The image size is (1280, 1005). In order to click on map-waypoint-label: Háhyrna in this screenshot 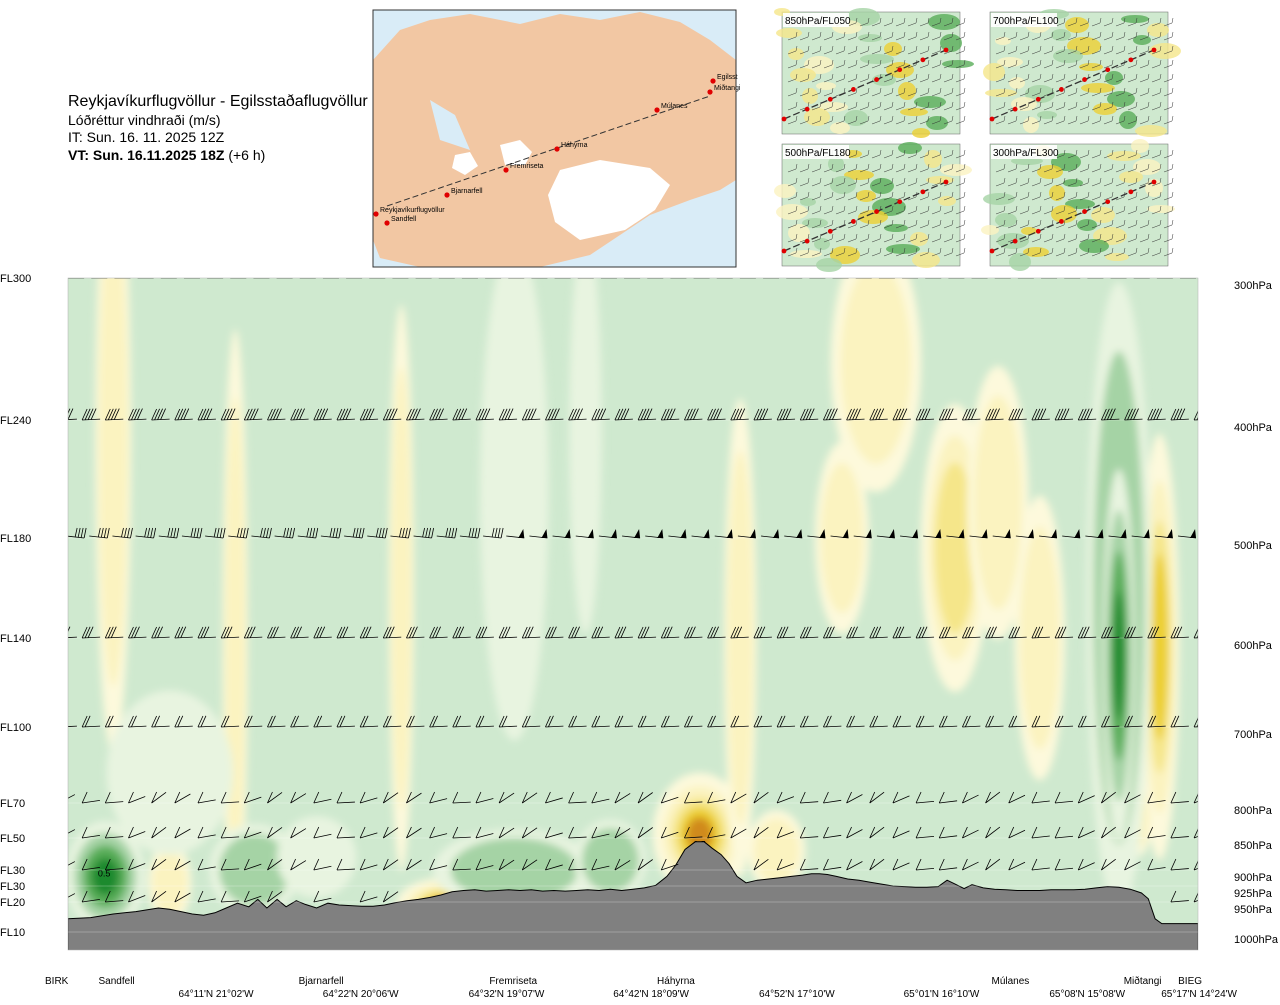, I will do `click(574, 145)`.